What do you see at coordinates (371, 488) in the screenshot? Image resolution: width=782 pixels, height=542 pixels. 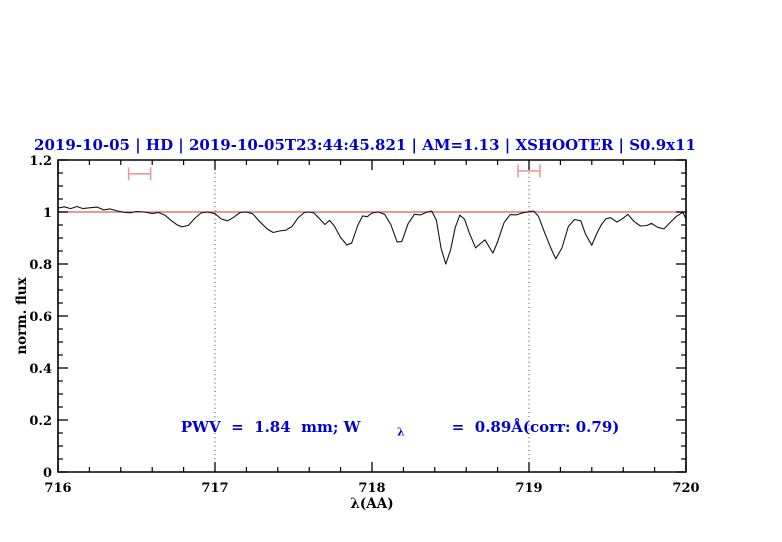 I see `x-tick-label: 718` at bounding box center [371, 488].